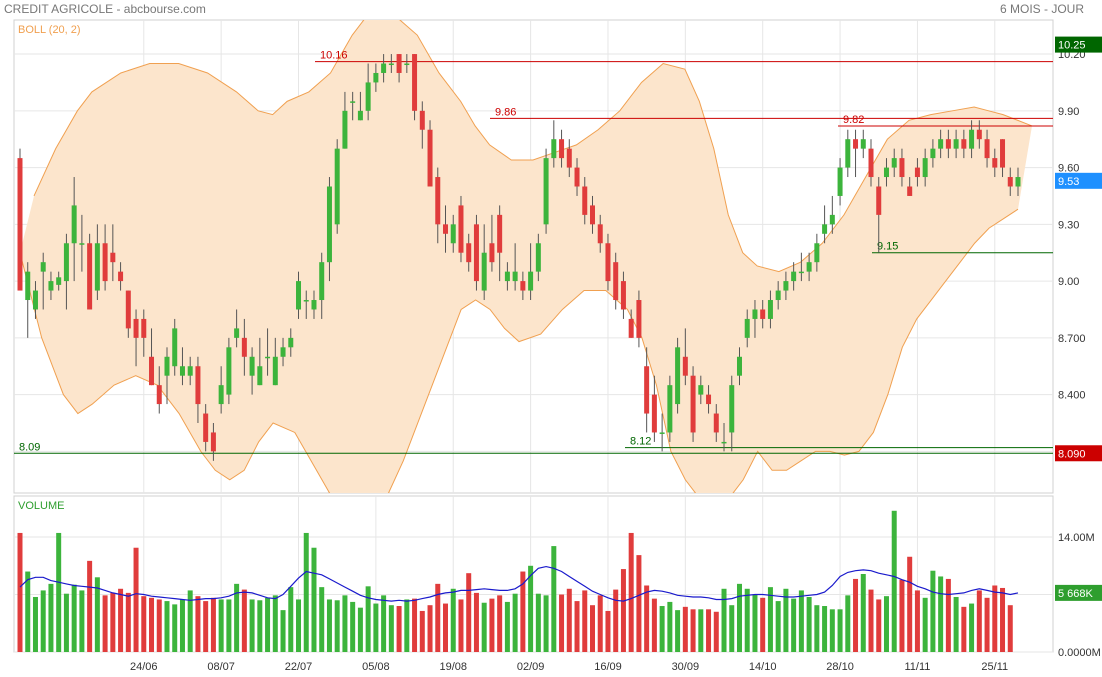 This screenshot has height=677, width=1102. What do you see at coordinates (41, 506) in the screenshot?
I see `volume-label: VOLUME` at bounding box center [41, 506].